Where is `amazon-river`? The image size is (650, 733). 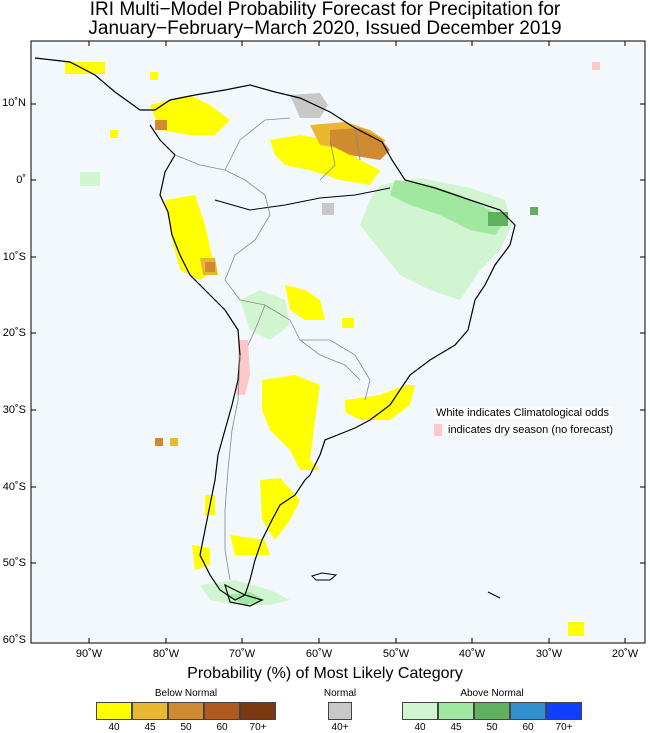
amazon-river is located at coordinates (302, 199).